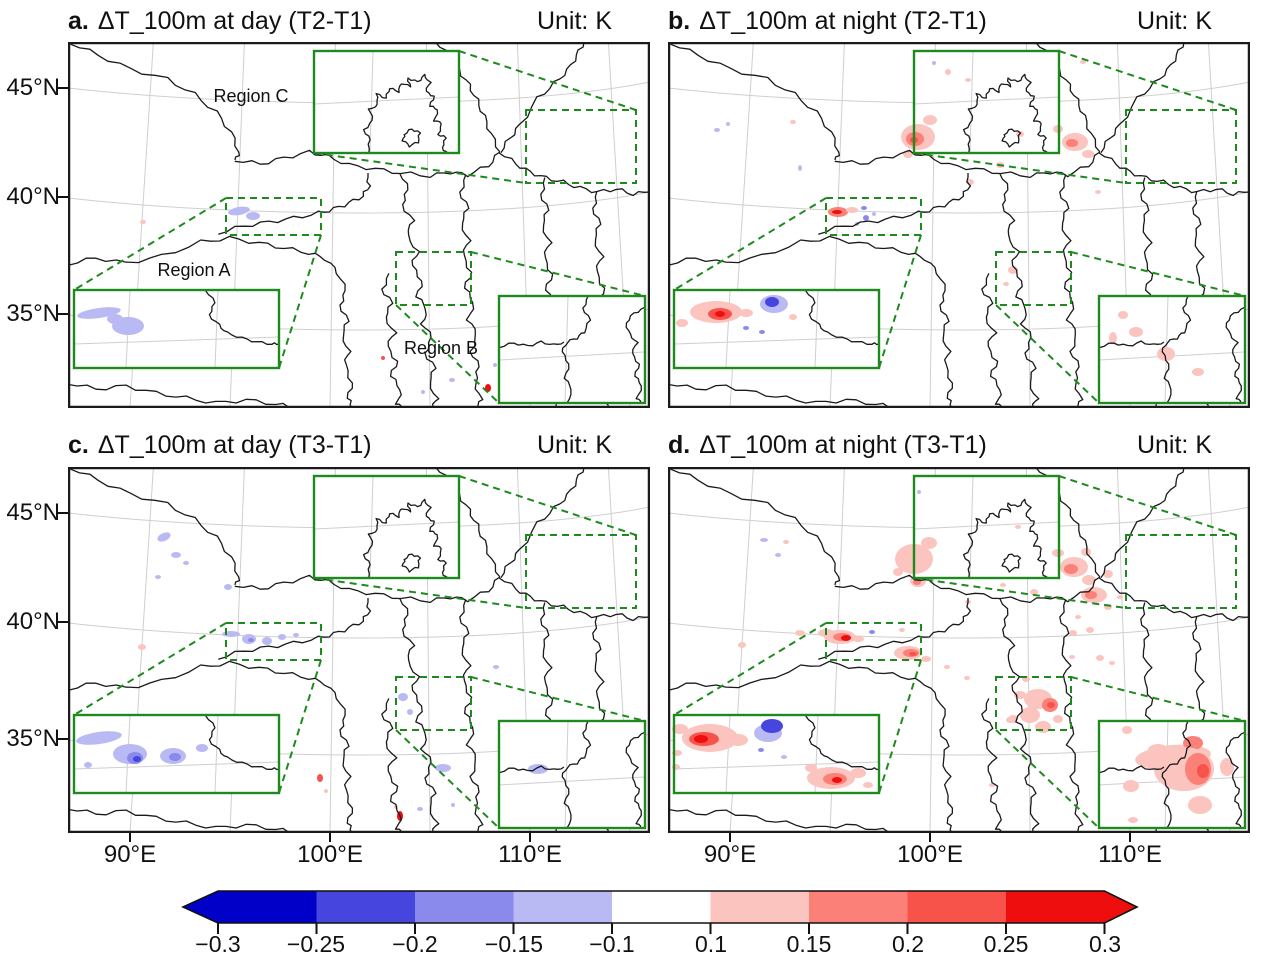 The image size is (1268, 965). Describe the element at coordinates (218, 944) in the screenshot. I see `colorbar-tick-label: −0.3` at that location.